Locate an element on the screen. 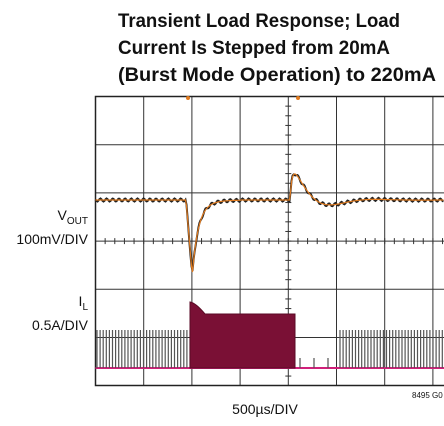 Image resolution: width=444 pixels, height=426 pixels. channel-label: VOUT is located at coordinates (73, 217).